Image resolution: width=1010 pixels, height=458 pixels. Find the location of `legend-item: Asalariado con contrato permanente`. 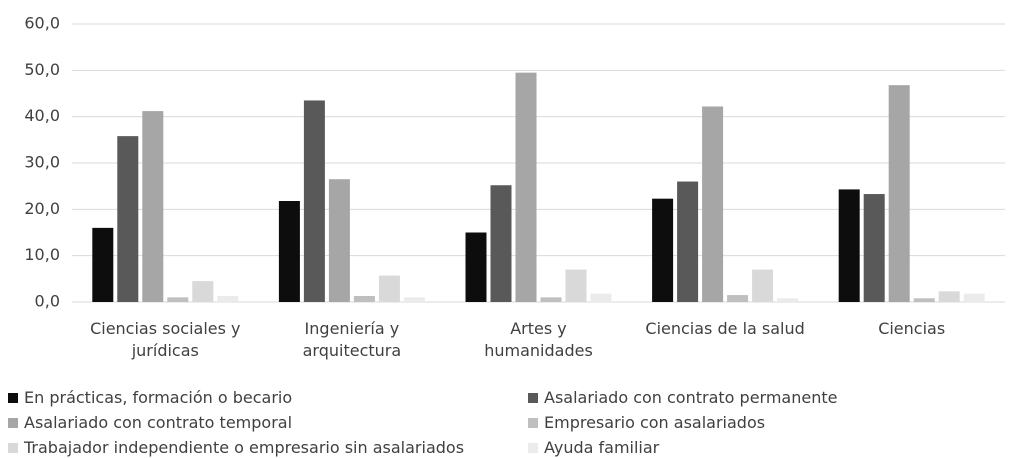

legend-item: Asalariado con contrato permanente is located at coordinates (682, 397).